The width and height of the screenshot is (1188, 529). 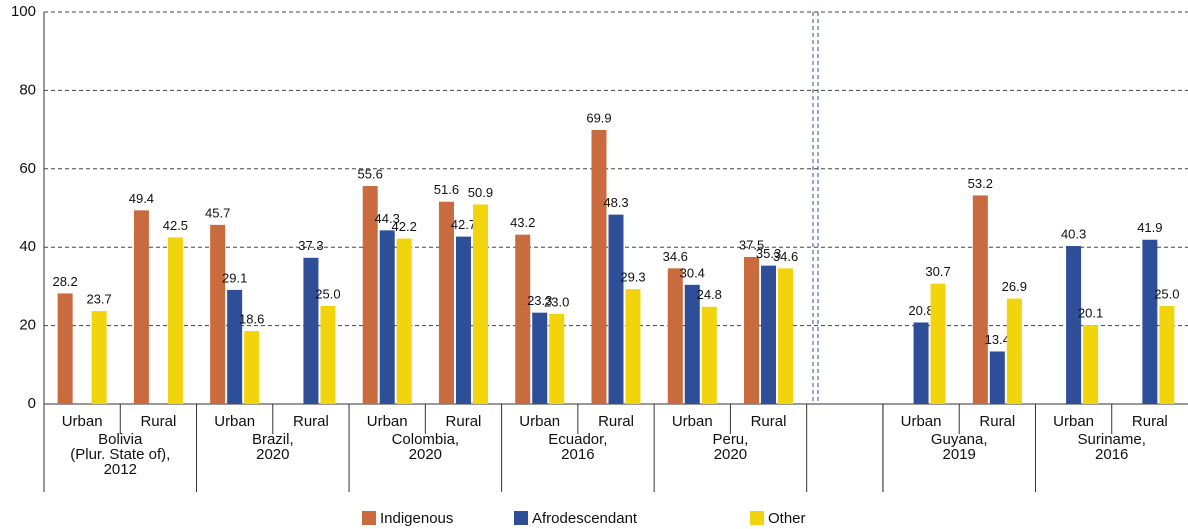 What do you see at coordinates (598, 117) in the screenshot?
I see `value-label: 69.9` at bounding box center [598, 117].